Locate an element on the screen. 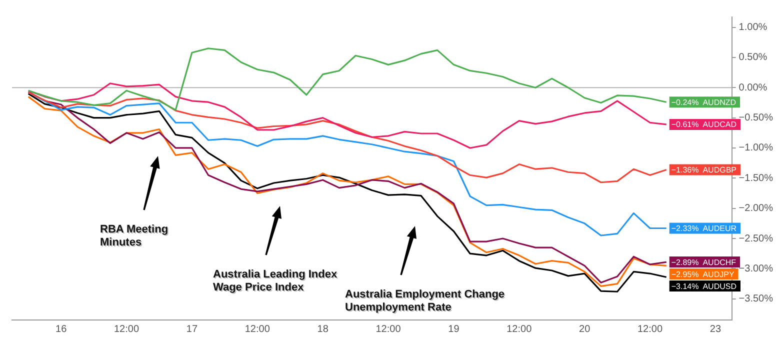 The image size is (780, 350). x-tick-label: 20 is located at coordinates (585, 329).